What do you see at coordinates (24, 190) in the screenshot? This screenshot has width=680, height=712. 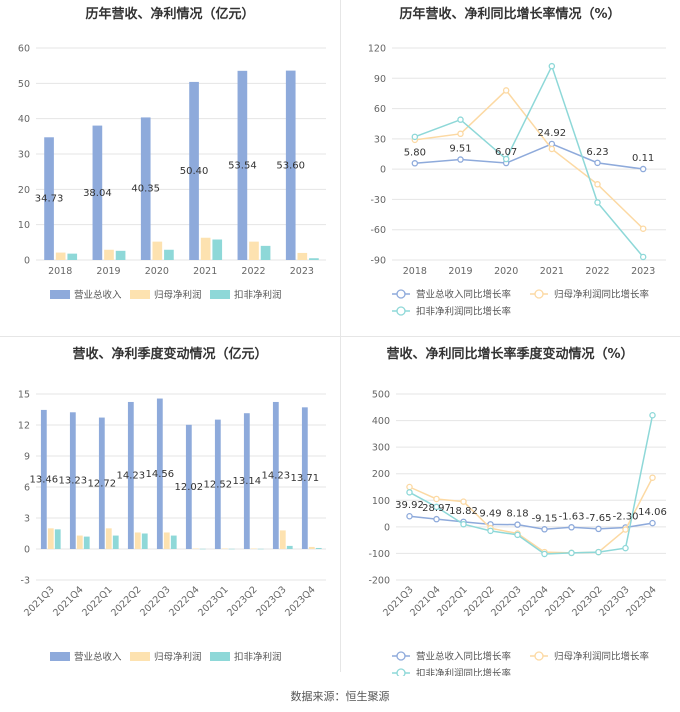 I see `y-tick-label: 20` at bounding box center [24, 190].